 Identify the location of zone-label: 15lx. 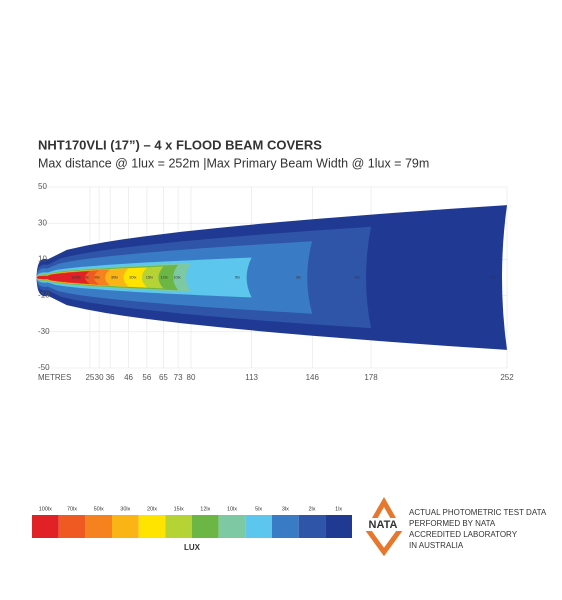
(149, 277).